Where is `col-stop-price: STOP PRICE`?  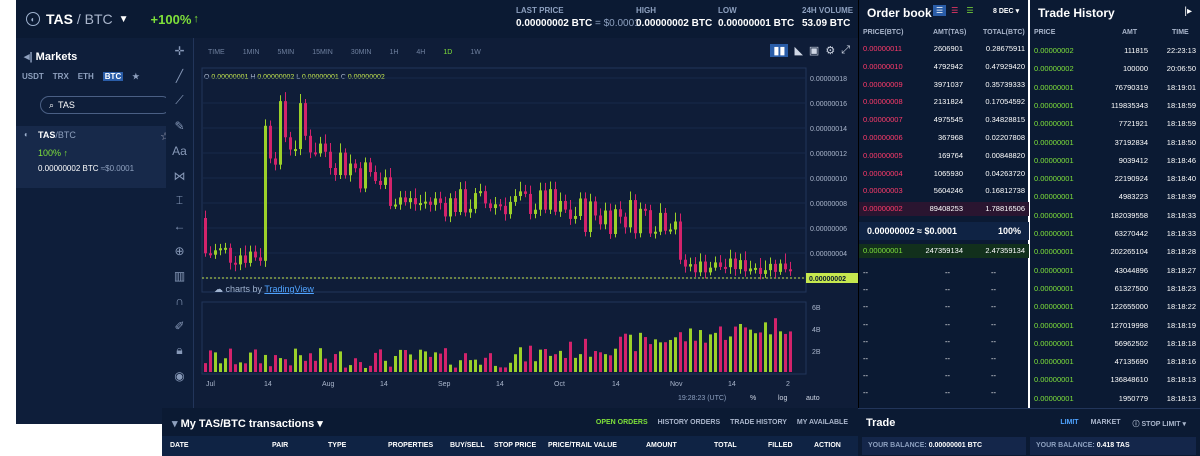
col-stop-price: STOP PRICE is located at coordinates (515, 445).